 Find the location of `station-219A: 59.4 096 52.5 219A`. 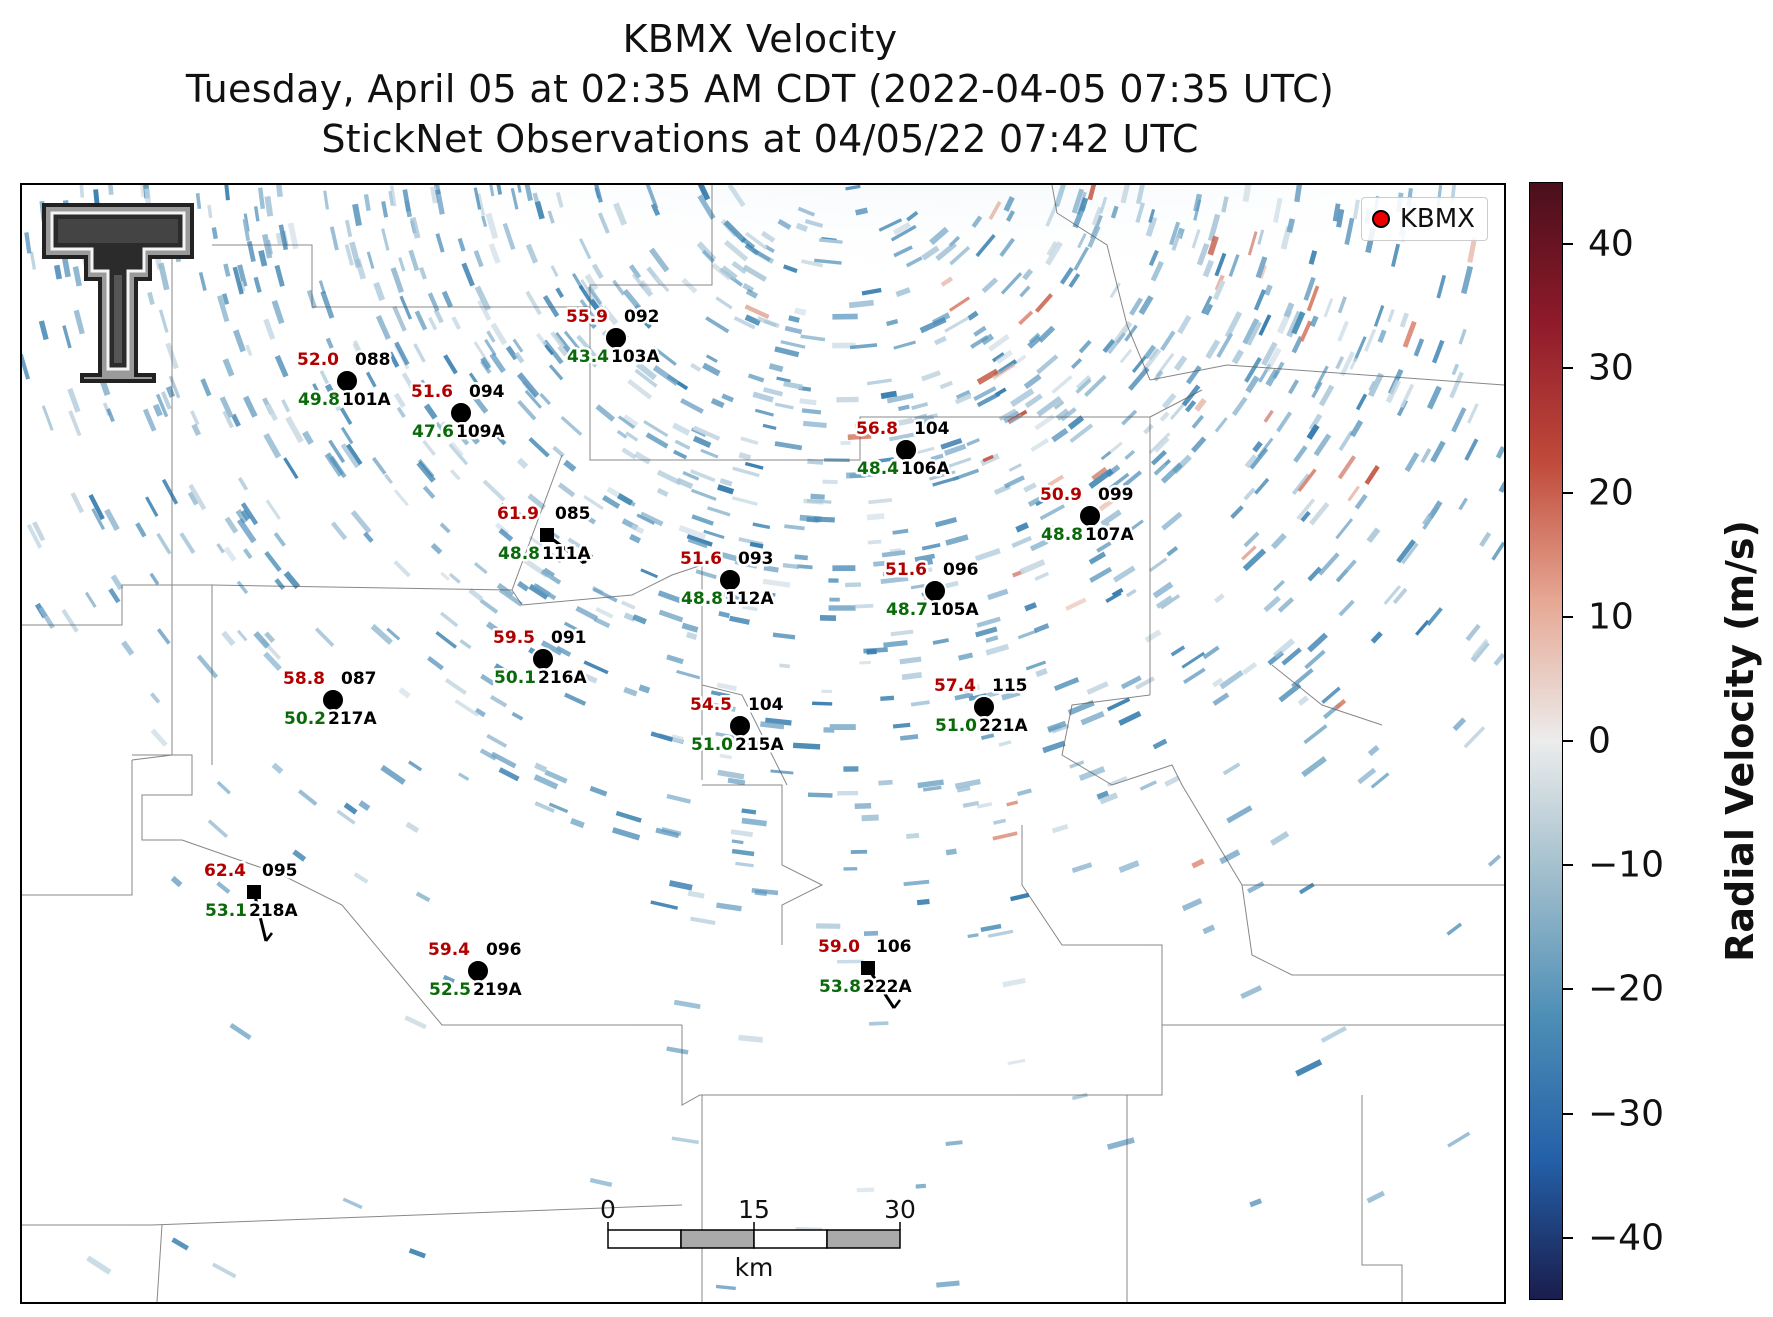

station-219A: 59.4 096 52.5 219A is located at coordinates (475, 970).